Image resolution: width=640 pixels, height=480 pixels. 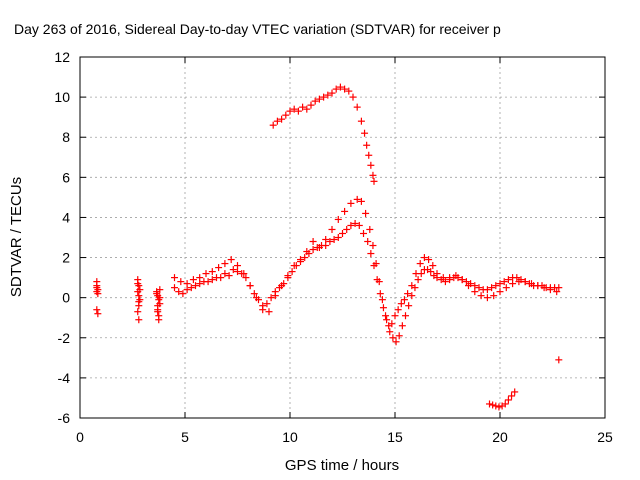 What do you see at coordinates (605, 437) in the screenshot?
I see `x-tick-label: 25` at bounding box center [605, 437].